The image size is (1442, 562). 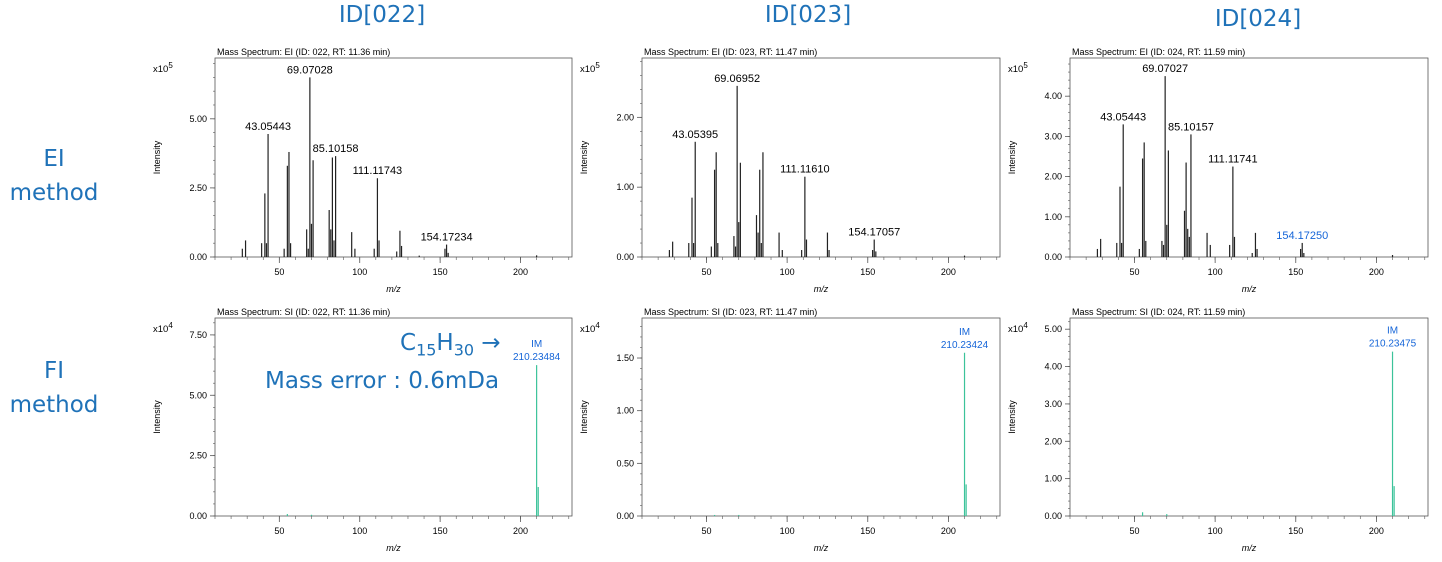 I want to click on peak-label-mass: 210.23424, so click(x=965, y=345).